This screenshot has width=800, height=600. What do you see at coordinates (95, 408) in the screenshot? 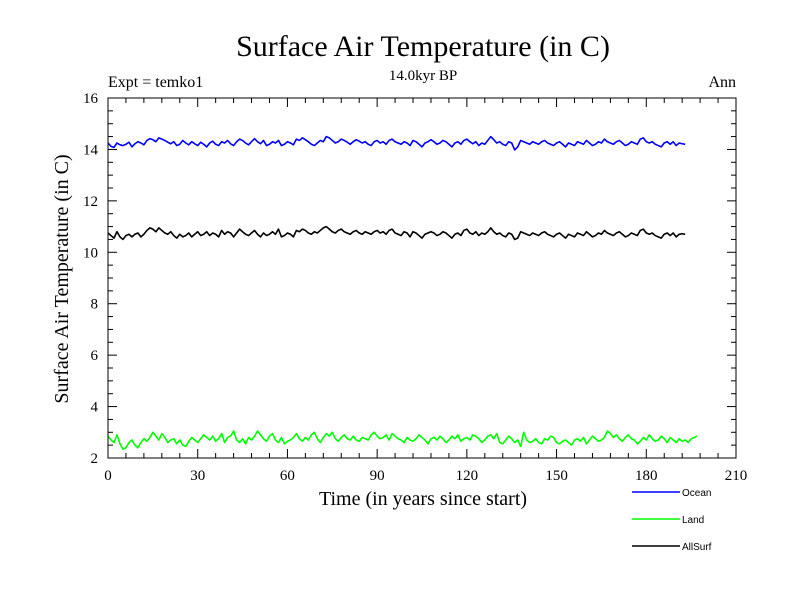
I see `y-tick-label: 4` at bounding box center [95, 408].